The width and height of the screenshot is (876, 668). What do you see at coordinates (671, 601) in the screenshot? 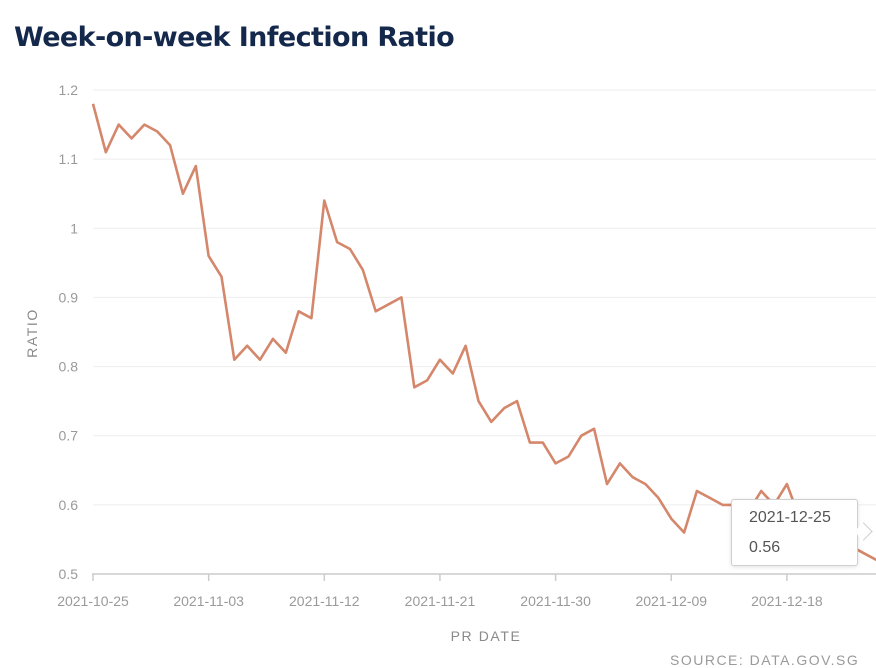
I see `x-tick-label: 2021-12-09` at bounding box center [671, 601].